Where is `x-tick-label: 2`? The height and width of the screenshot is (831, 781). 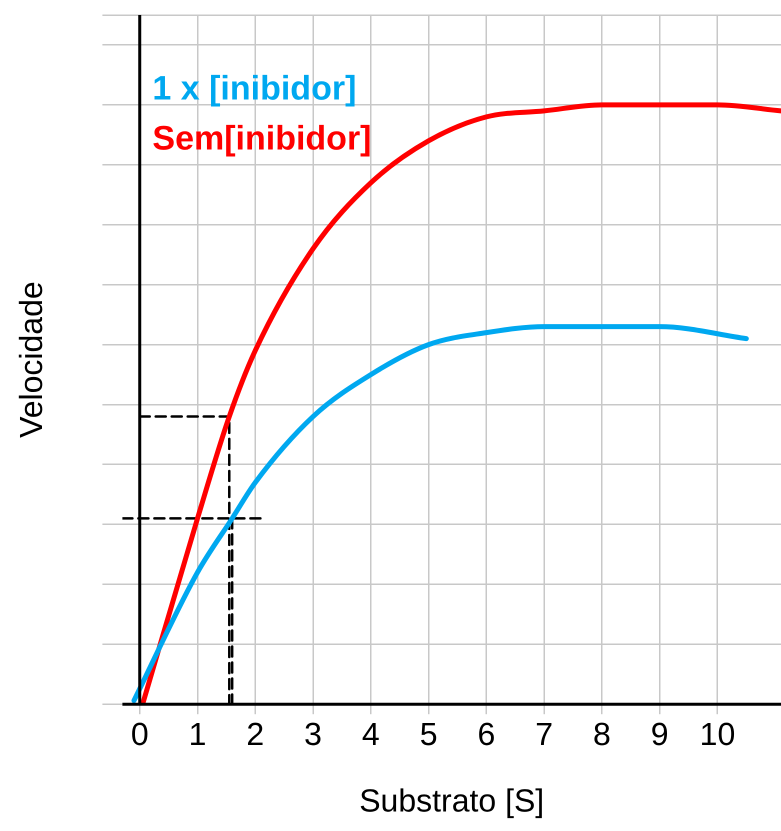 x-tick-label: 2 is located at coordinates (255, 734).